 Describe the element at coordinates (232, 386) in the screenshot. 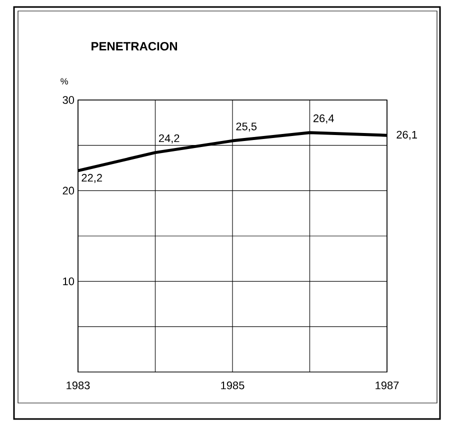

I see `x-tick-label: 1985` at that location.